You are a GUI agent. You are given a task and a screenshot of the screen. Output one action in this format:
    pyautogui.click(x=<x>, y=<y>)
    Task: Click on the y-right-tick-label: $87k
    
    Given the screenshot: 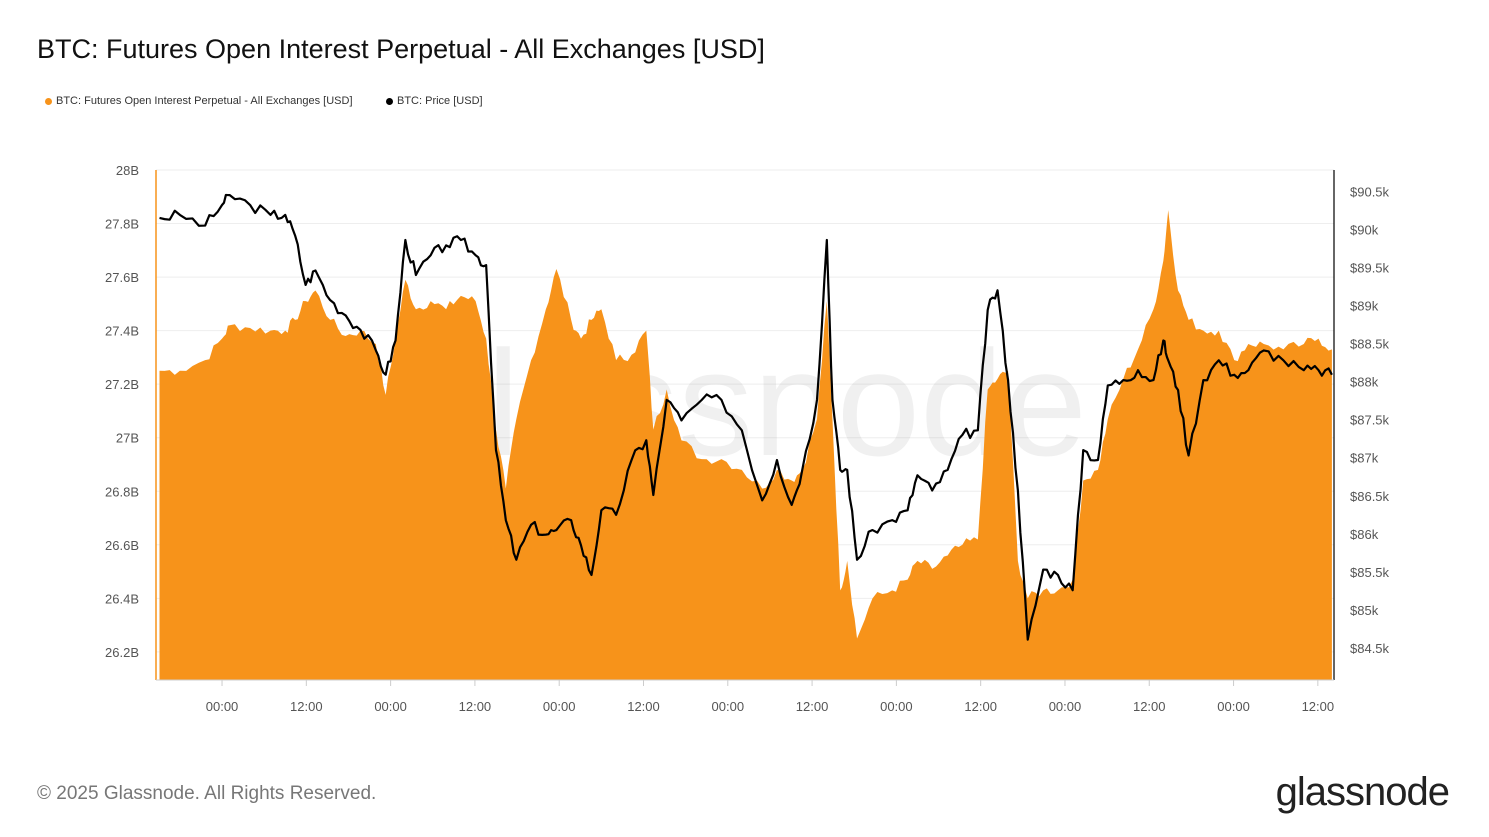 What is the action you would take?
    pyautogui.click(x=1364, y=458)
    